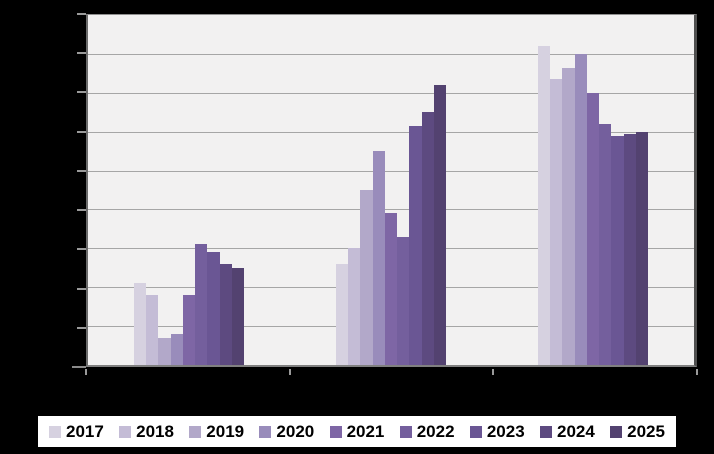 The width and height of the screenshot is (714, 454). I want to click on y-axis-ticks, so click(81, 190).